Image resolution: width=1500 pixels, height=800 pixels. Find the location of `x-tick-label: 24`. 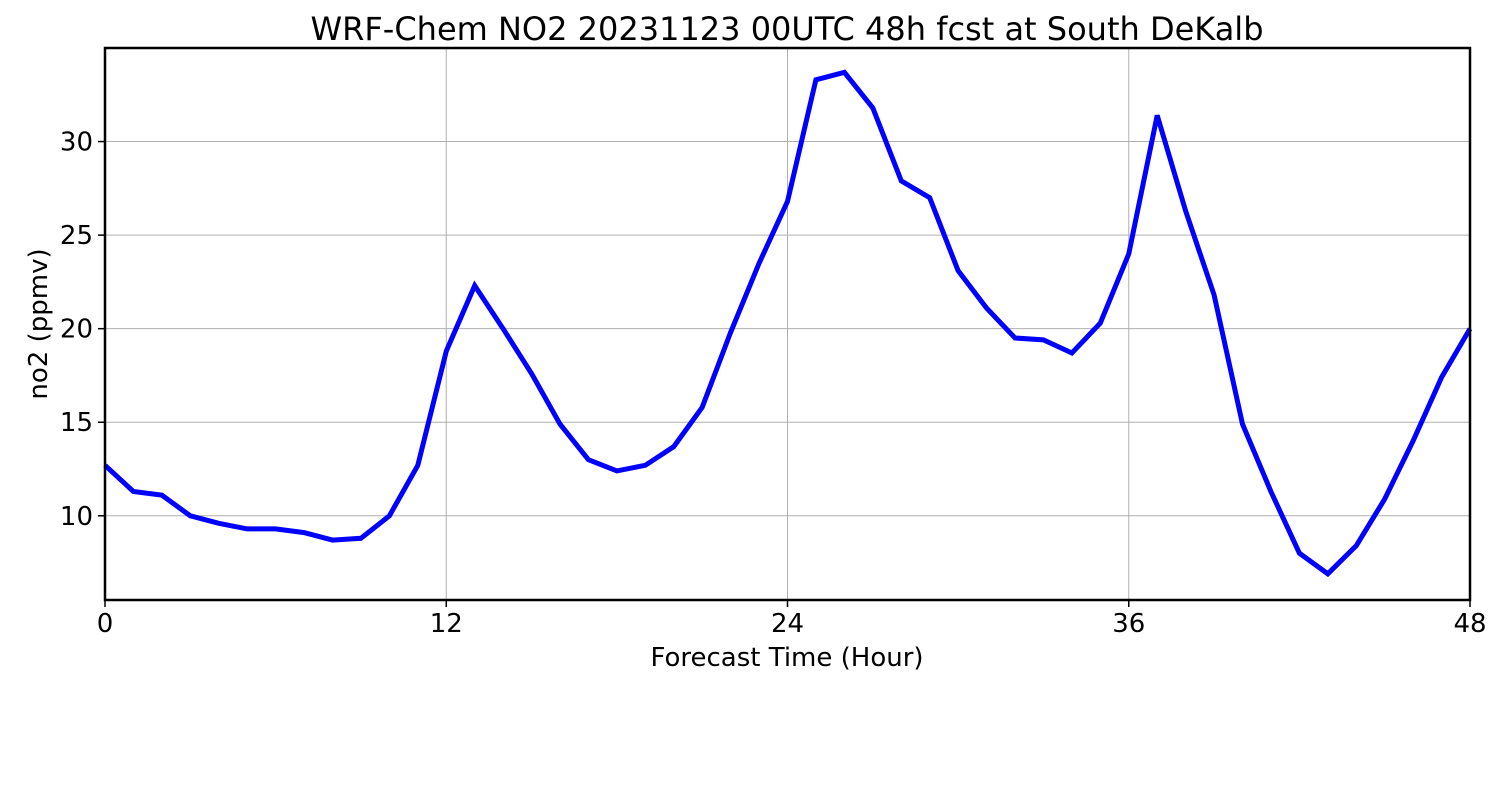

x-tick-label: 24 is located at coordinates (787, 624).